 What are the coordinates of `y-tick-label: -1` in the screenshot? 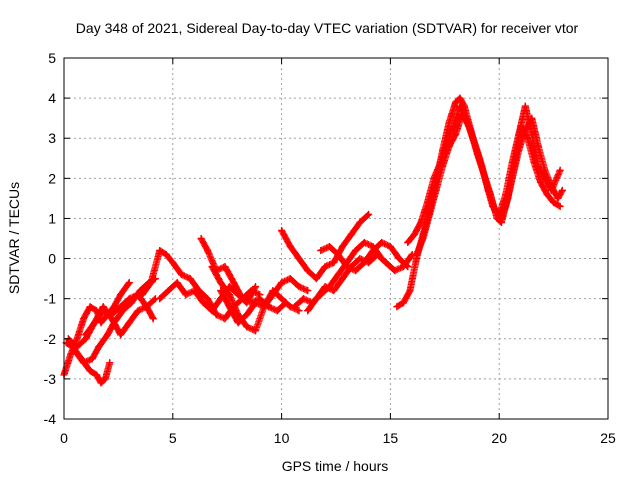 It's located at (50, 299).